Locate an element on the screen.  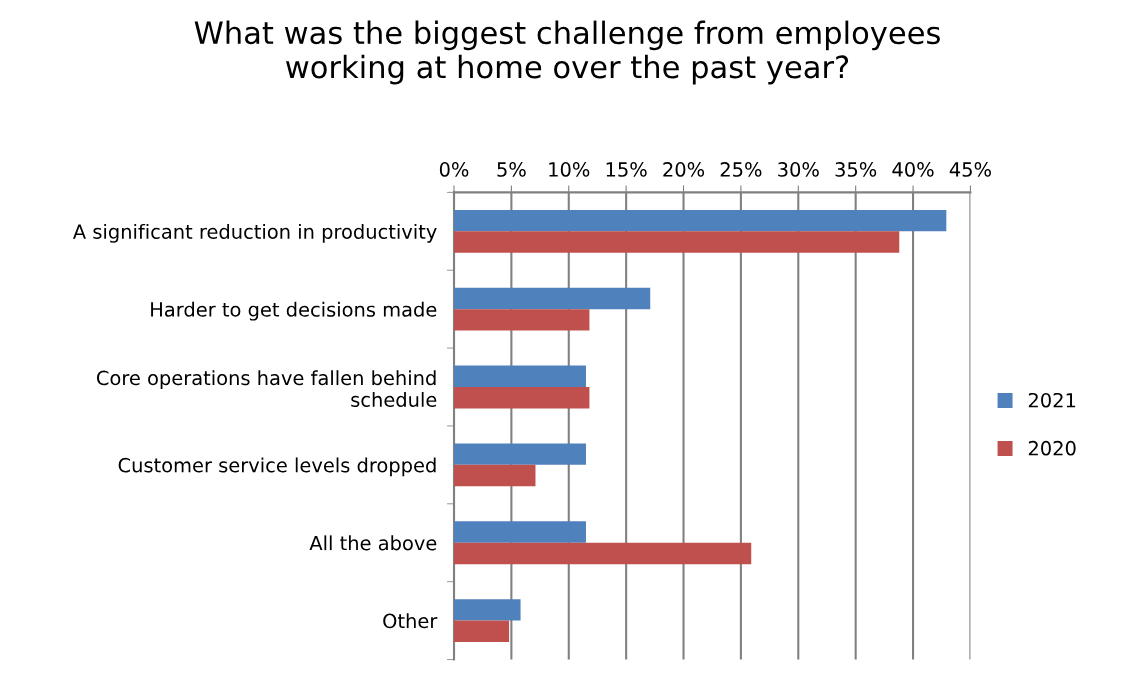
y-tick-label: All the above is located at coordinates (373, 543).